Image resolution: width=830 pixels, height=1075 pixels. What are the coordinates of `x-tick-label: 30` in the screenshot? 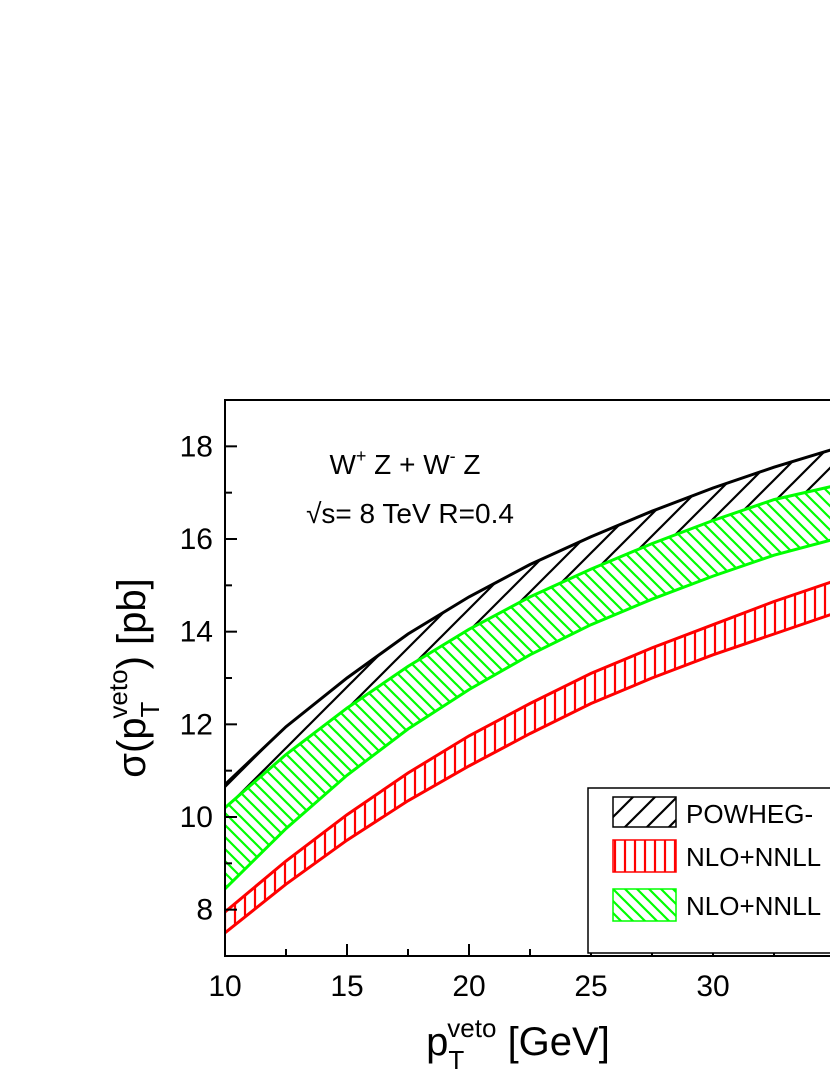 It's located at (712, 986).